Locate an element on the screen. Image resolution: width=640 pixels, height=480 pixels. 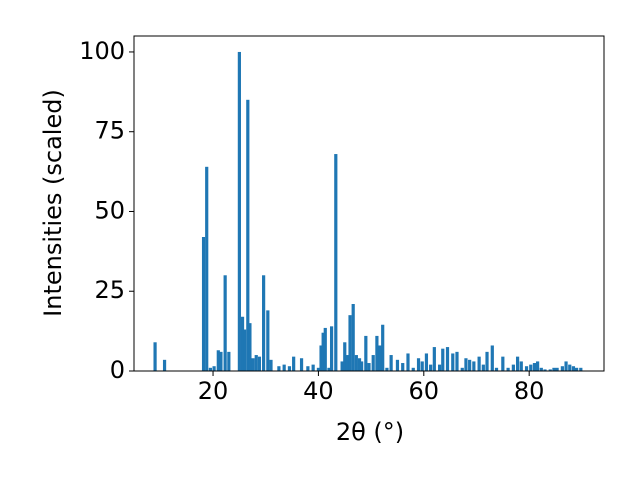
x-tick-label: 80 is located at coordinates (529, 391).